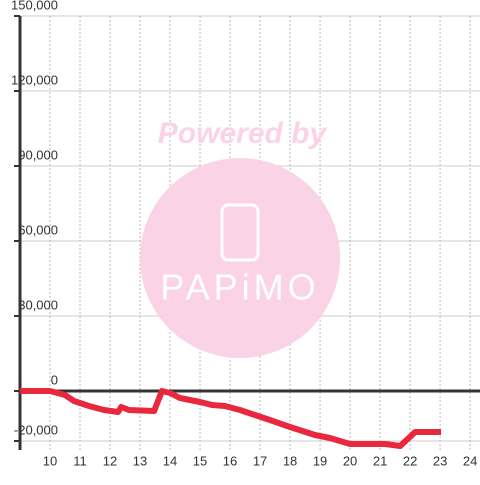  I want to click on watermark-phone, so click(240, 232).